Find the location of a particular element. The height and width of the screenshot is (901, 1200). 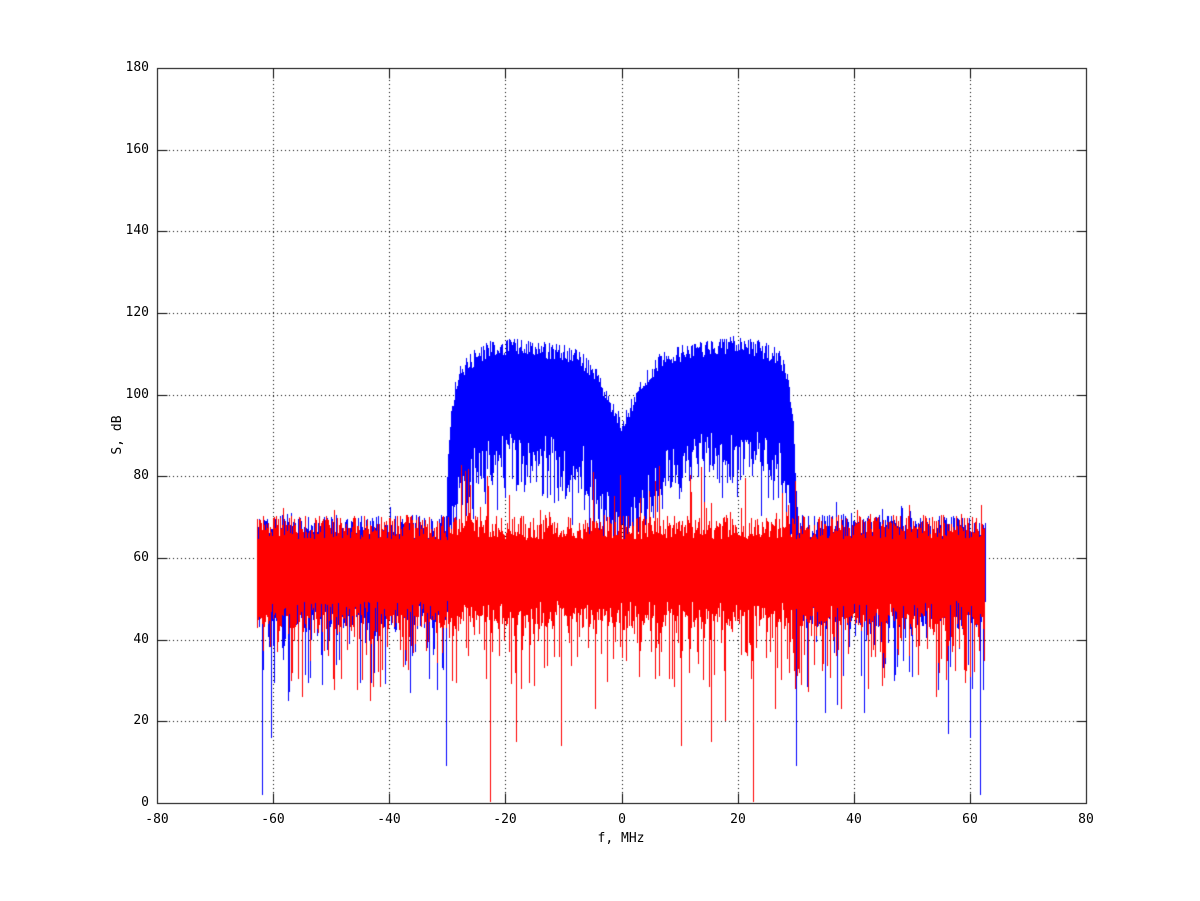

x-tick-label: -40 is located at coordinates (389, 819).